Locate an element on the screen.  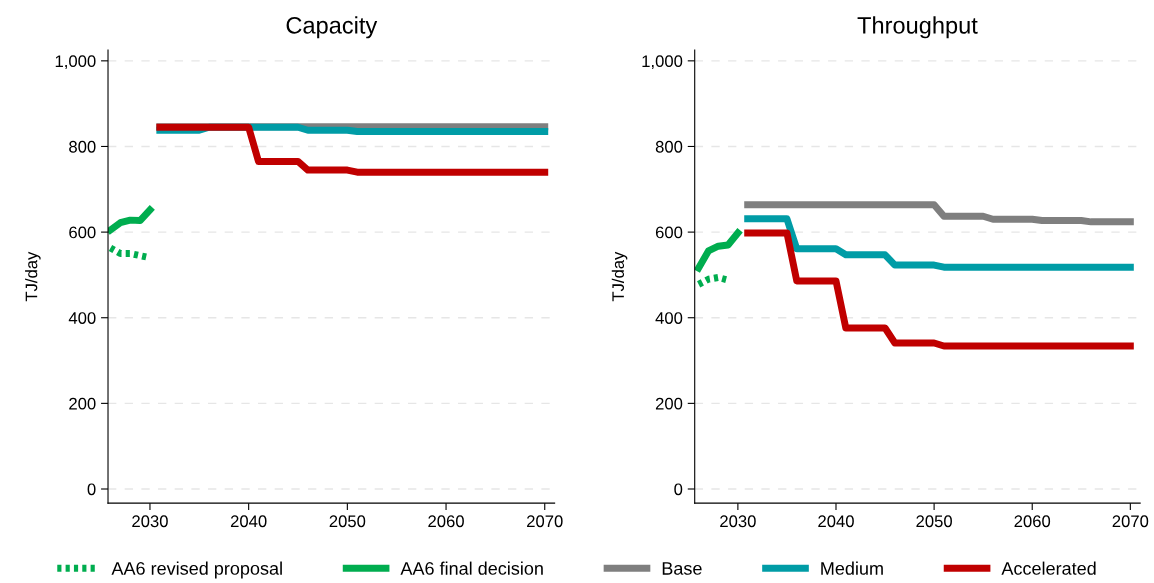
legend-label: Accelerated is located at coordinates (1048, 568).